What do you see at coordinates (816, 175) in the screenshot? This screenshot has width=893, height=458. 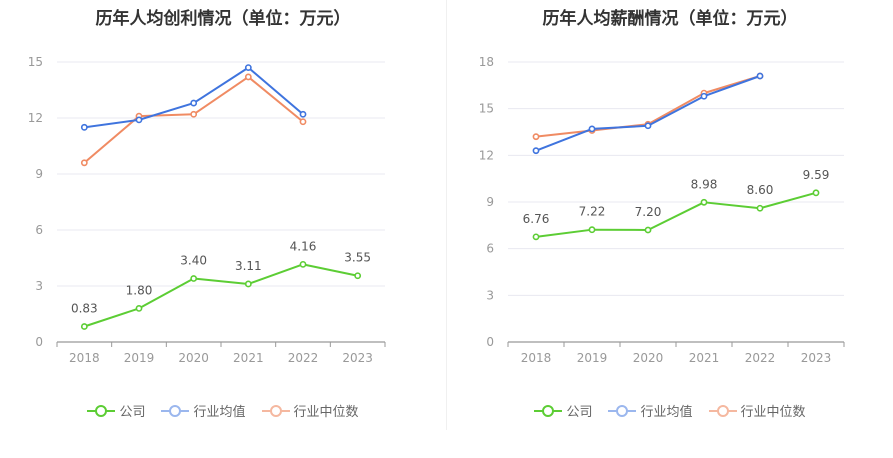 I see `data-label: 9.59` at bounding box center [816, 175].